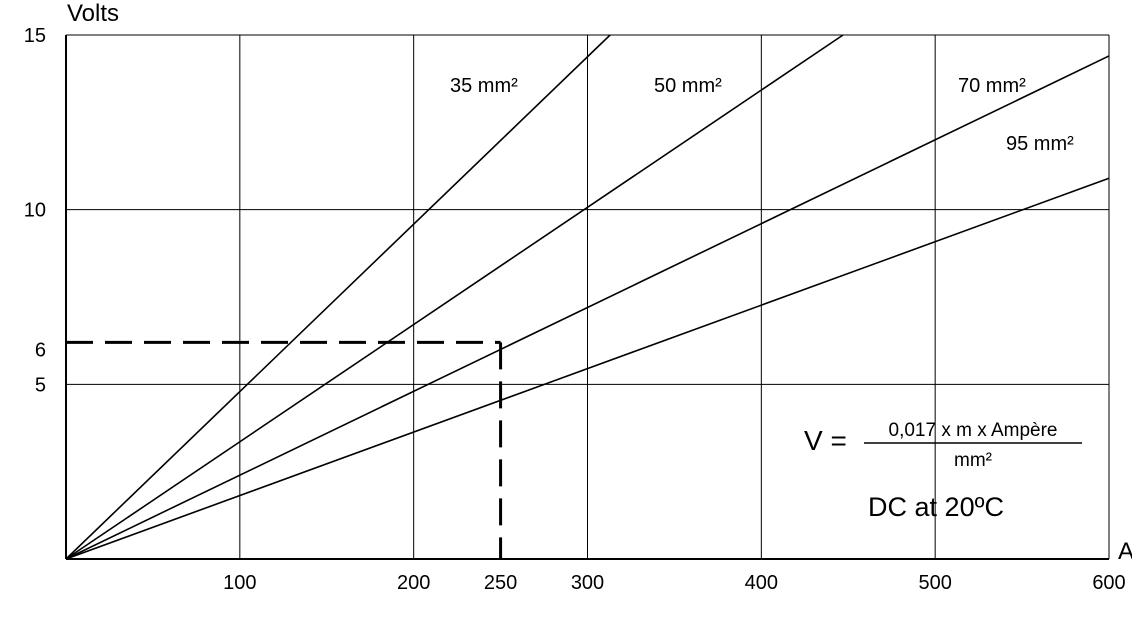 The width and height of the screenshot is (1132, 630). Describe the element at coordinates (1040, 144) in the screenshot. I see `series-label-95: 95 mm²` at that location.